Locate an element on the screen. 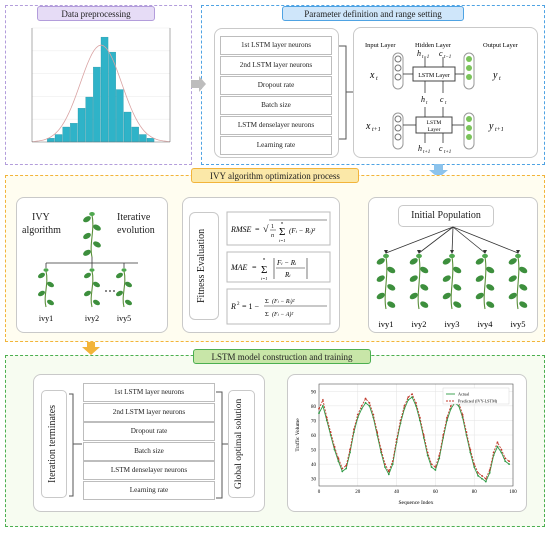  svg-text: R is located at coordinates (233, 306).